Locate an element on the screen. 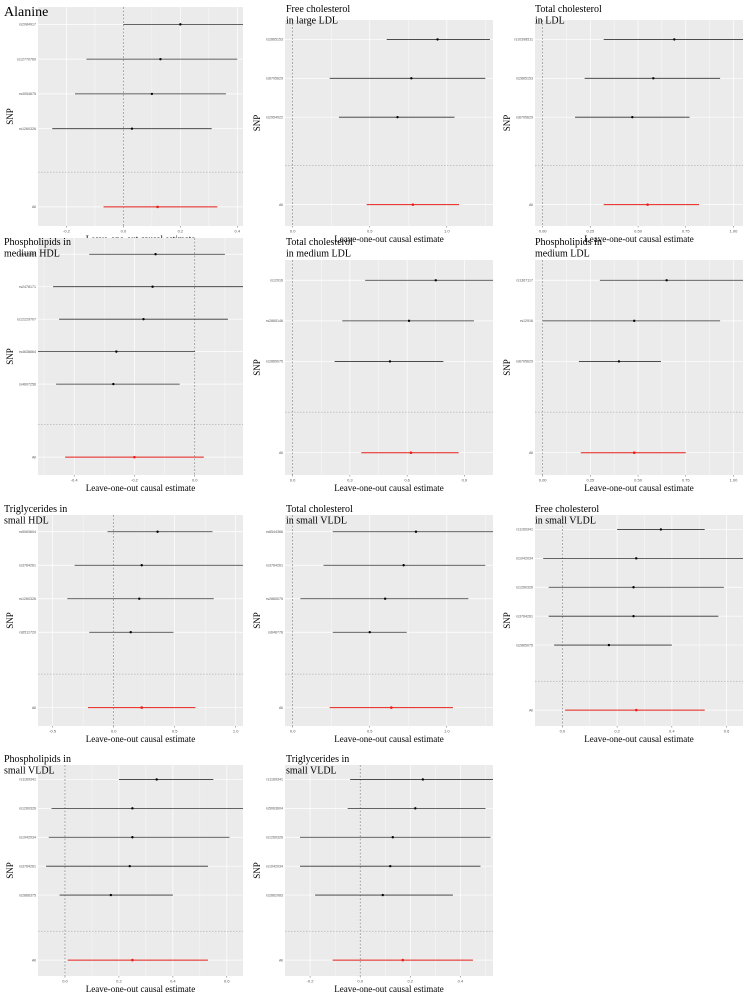  snp-label: rs2954022 is located at coordinates (274, 117).